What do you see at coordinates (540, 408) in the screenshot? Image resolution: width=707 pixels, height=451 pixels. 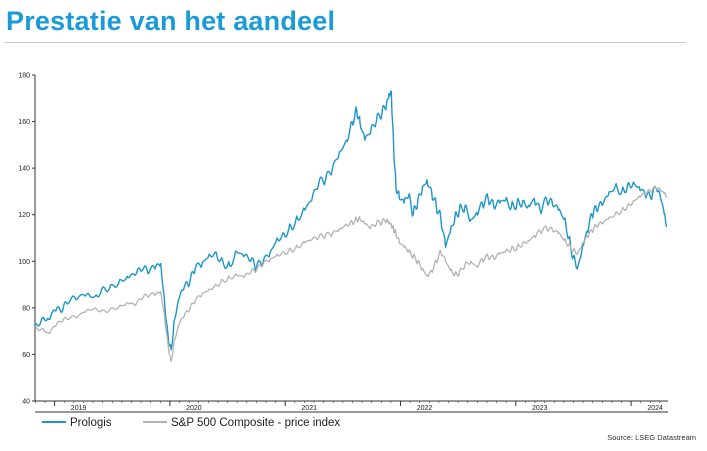 I see `x-tick-label: 2023` at bounding box center [540, 408].